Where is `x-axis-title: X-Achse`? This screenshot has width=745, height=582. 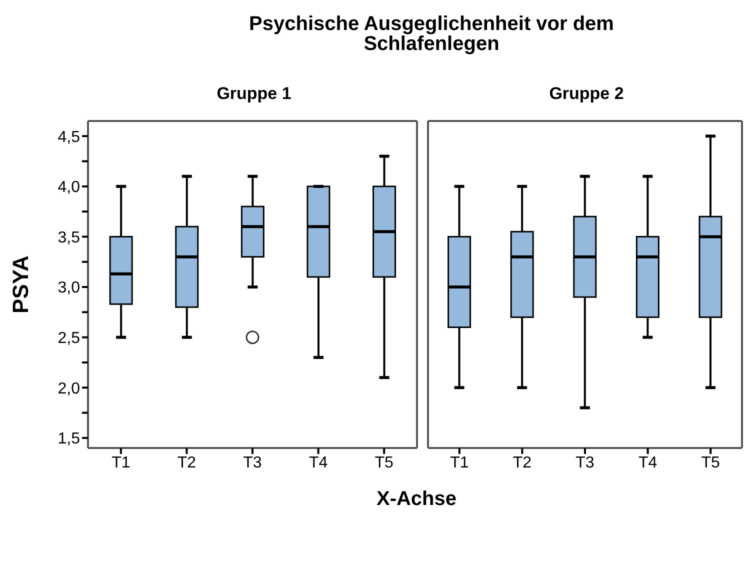
x-axis-title: X-Achse is located at coordinates (416, 499).